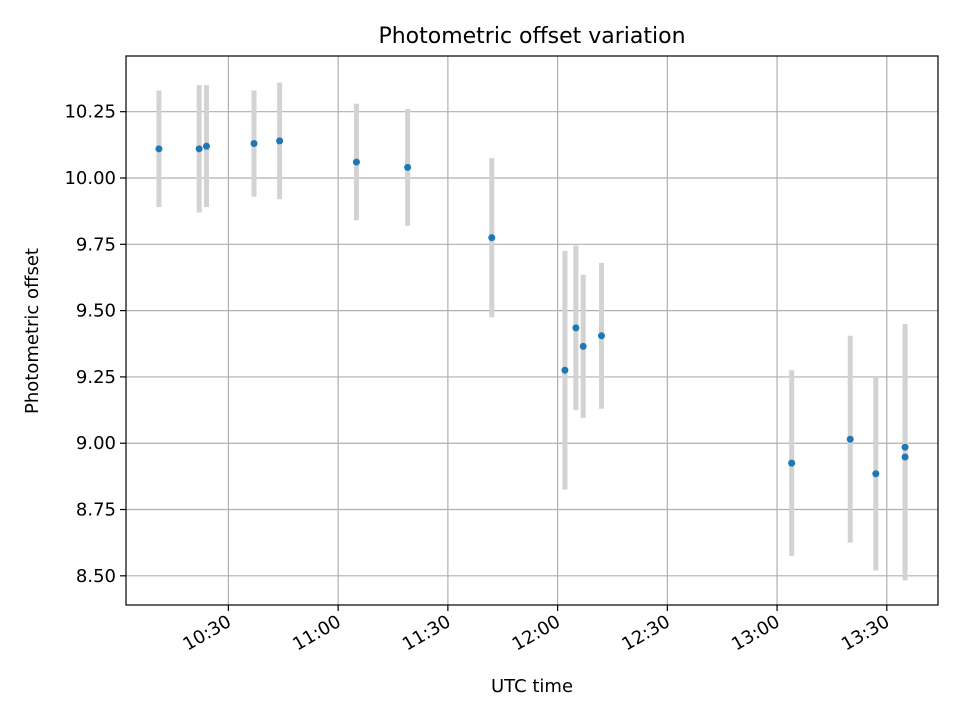 This screenshot has height=724, width=960. What do you see at coordinates (95, 344) in the screenshot?
I see `y-axis-ticks: 8.50 8.75 9.00 9.25 9.50 9.75 10.00 10.25` at bounding box center [95, 344].